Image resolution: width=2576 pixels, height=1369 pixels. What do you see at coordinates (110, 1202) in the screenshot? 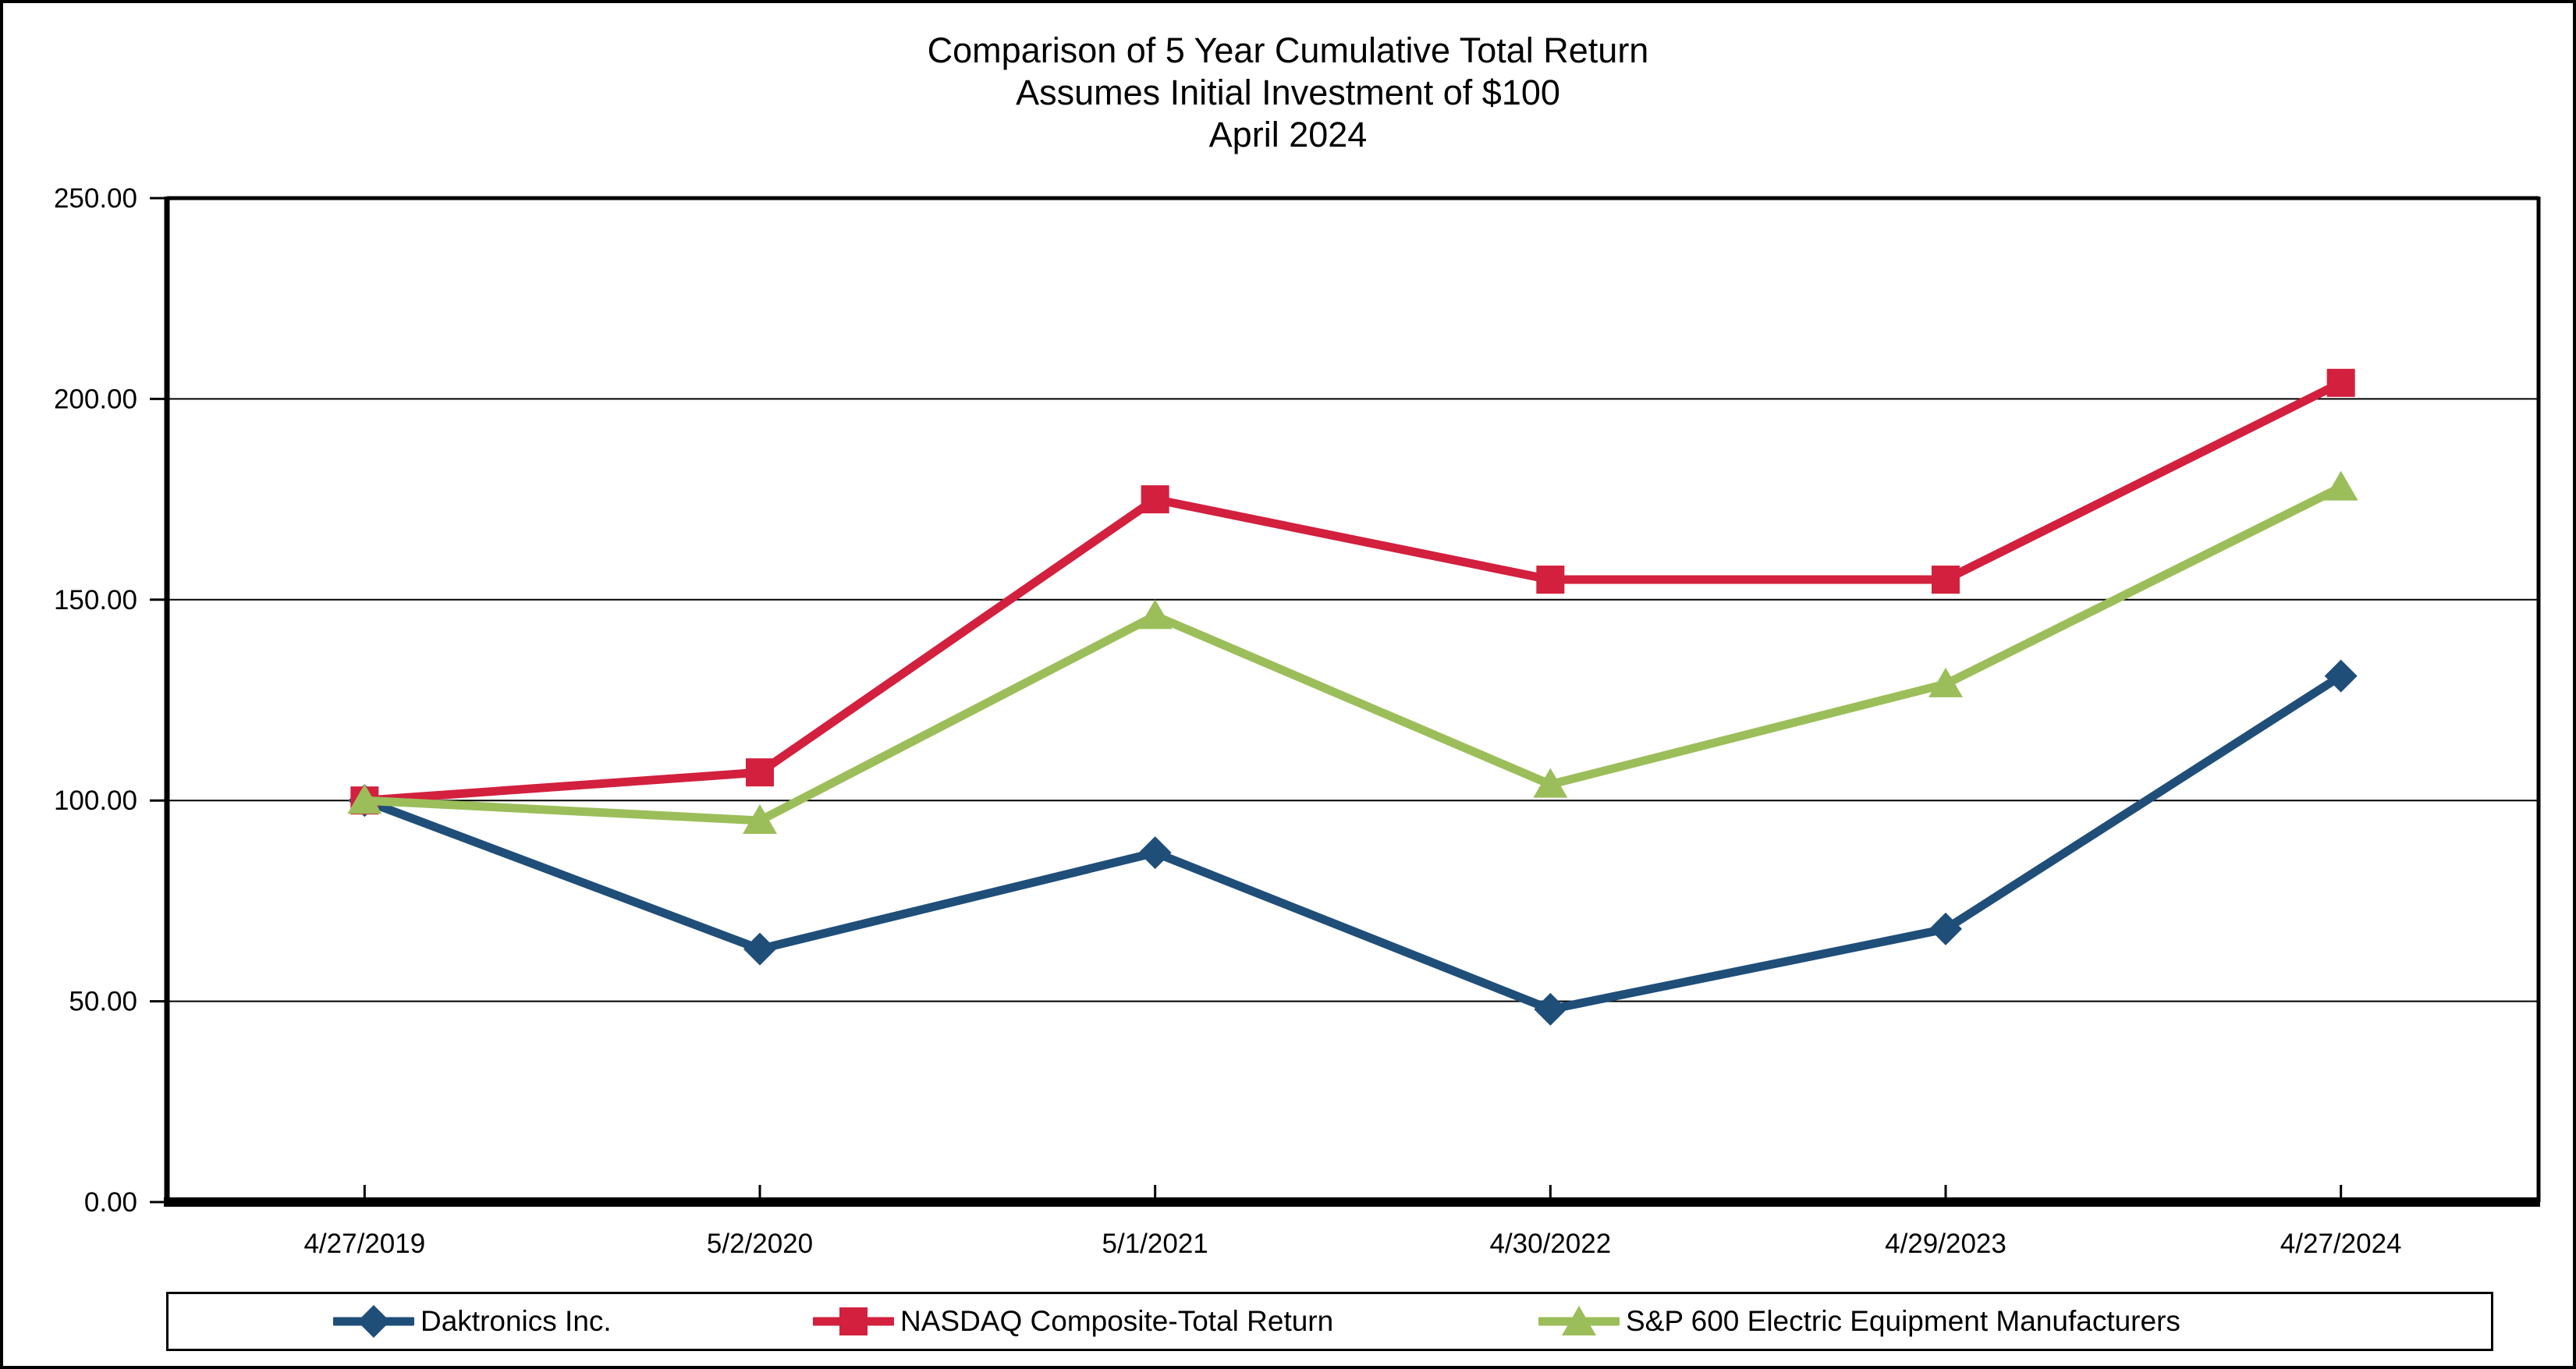
I see `y-axis-tick-label: 0.00` at bounding box center [110, 1202].